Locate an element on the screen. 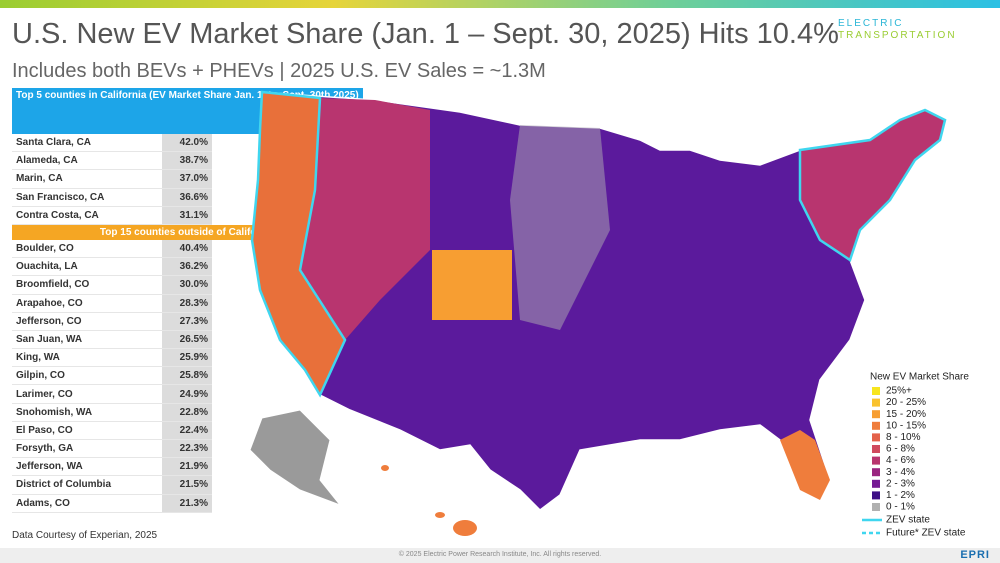 This screenshot has height=563, width=1000. legend-label: 20 - 25% is located at coordinates (906, 402).